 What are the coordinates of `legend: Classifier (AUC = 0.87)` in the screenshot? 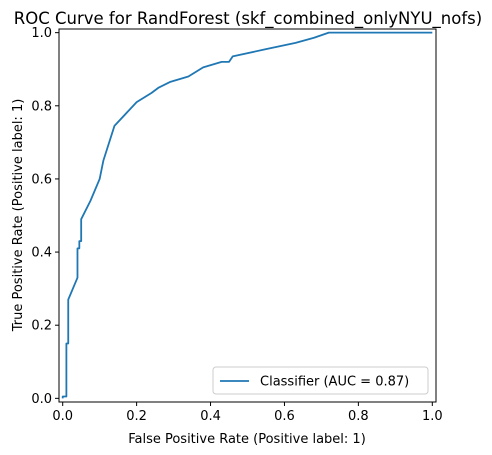 It's located at (320, 380).